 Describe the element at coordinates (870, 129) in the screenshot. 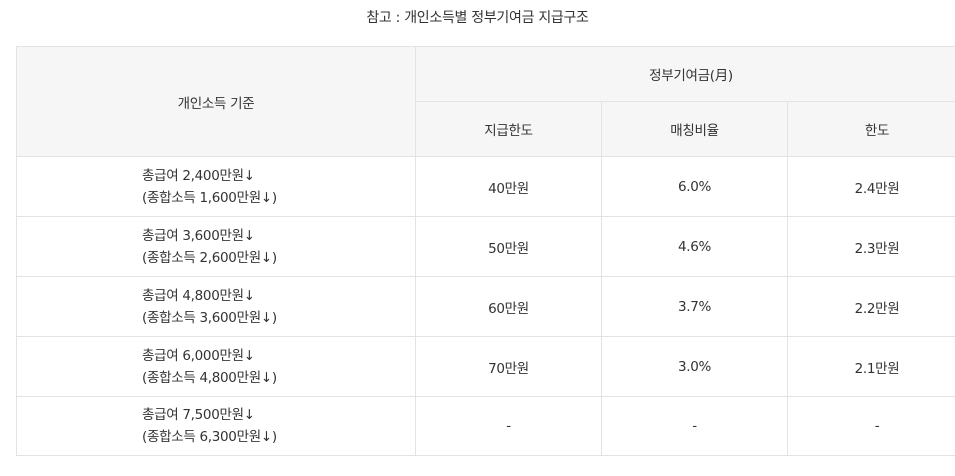

I see `header-limit: 한도` at that location.